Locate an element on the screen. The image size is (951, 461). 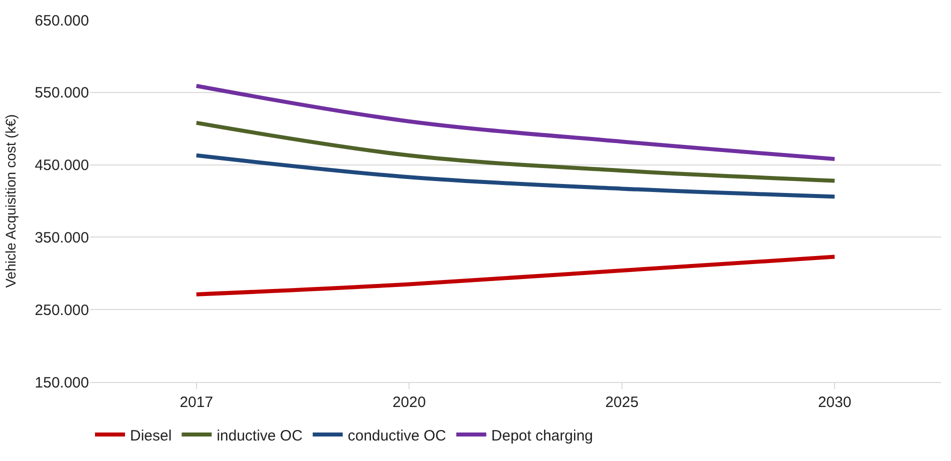
y-tick-label: 350.000 is located at coordinates (61, 237).